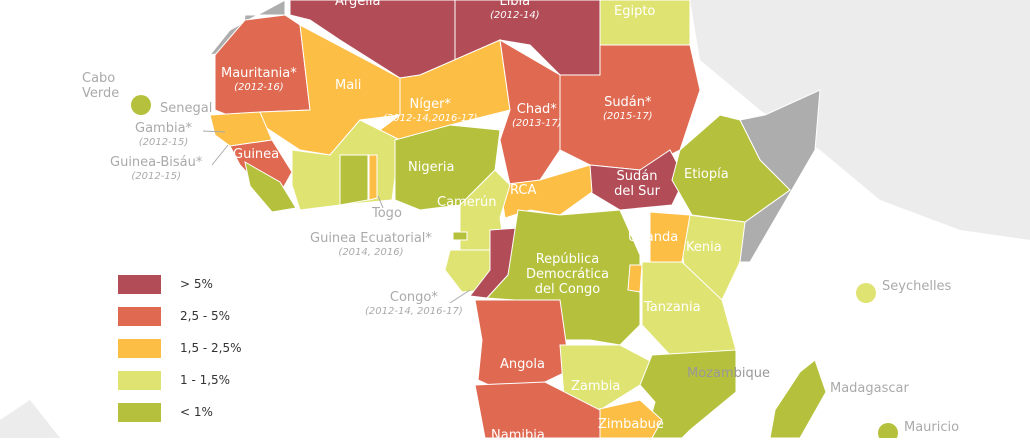 Image resolution: width=1030 pixels, height=443 pixels. I want to click on label-zambia: Zambia, so click(596, 386).